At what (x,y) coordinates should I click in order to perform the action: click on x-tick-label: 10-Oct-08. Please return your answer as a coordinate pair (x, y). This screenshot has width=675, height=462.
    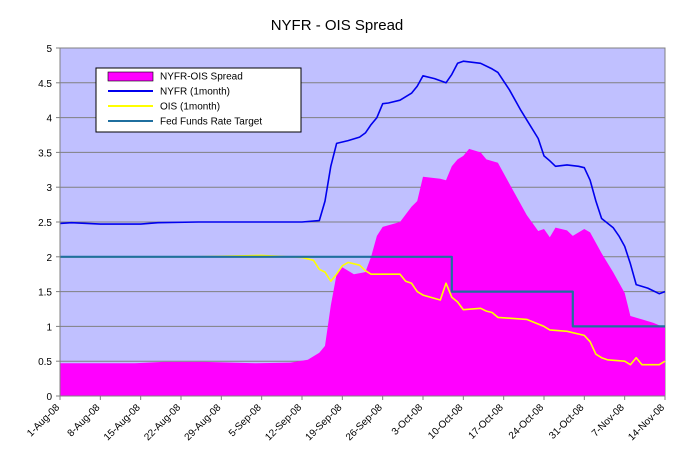
    Looking at the image, I should click on (446, 422).